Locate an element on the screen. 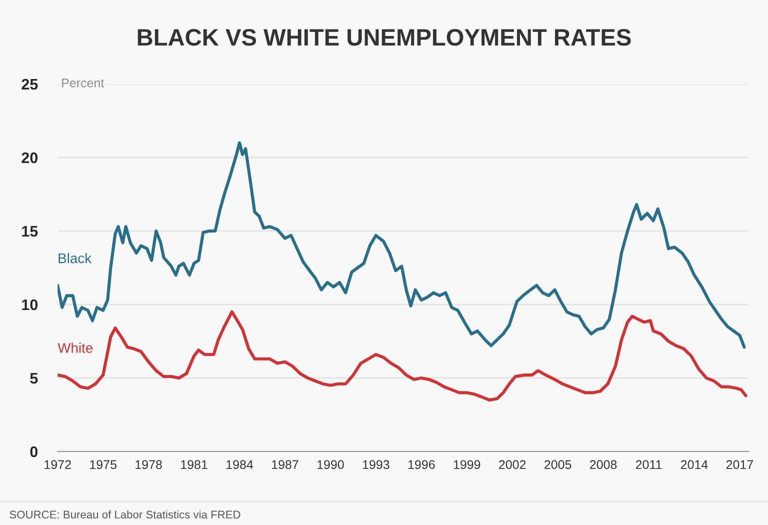 This screenshot has width=768, height=525. y-tick-label: 25 is located at coordinates (30, 84).